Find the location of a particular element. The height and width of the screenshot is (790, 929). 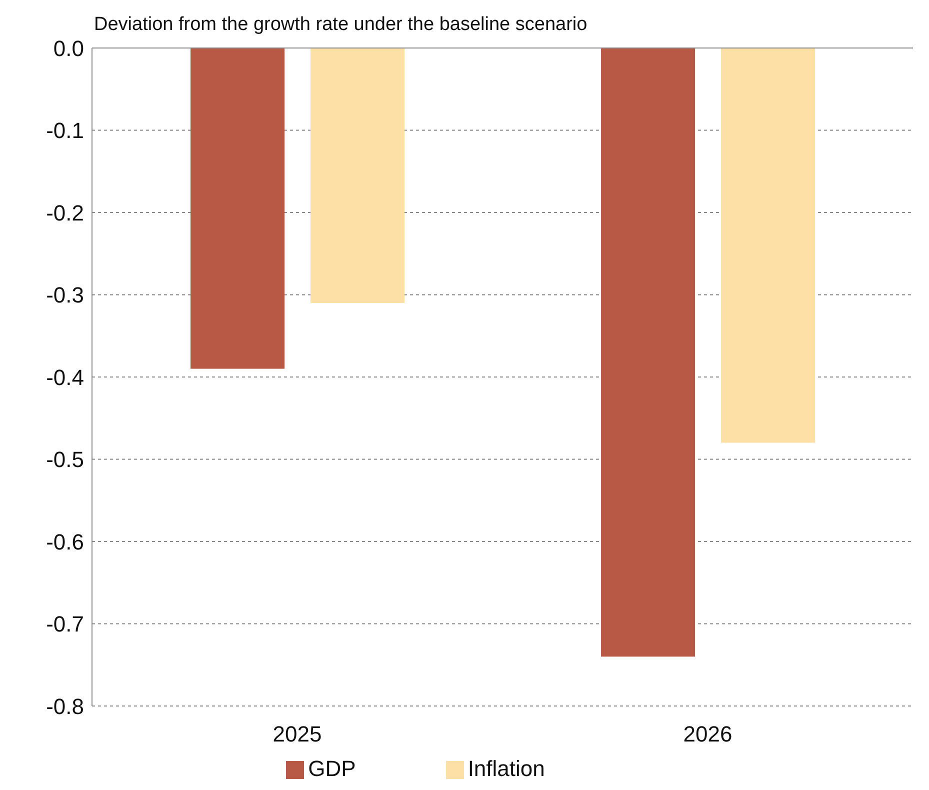

y-tick-label: -0.7 is located at coordinates (65, 624).